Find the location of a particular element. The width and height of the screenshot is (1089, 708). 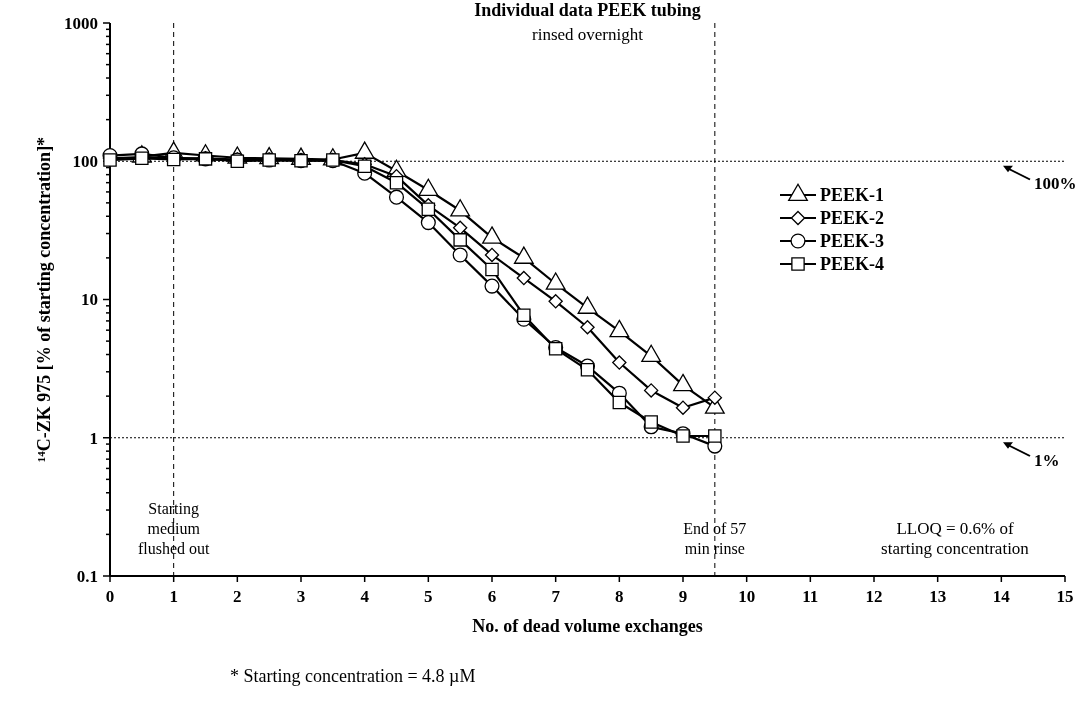

legend-label: 100% is located at coordinates (1055, 184).